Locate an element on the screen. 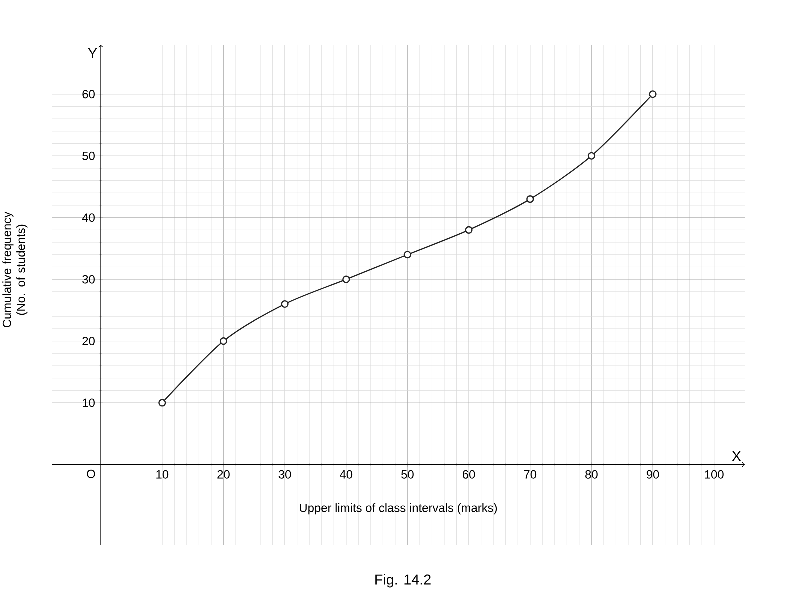 Image resolution: width=806 pixels, height=603 pixels. y-tick-label: 30 is located at coordinates (88, 279).